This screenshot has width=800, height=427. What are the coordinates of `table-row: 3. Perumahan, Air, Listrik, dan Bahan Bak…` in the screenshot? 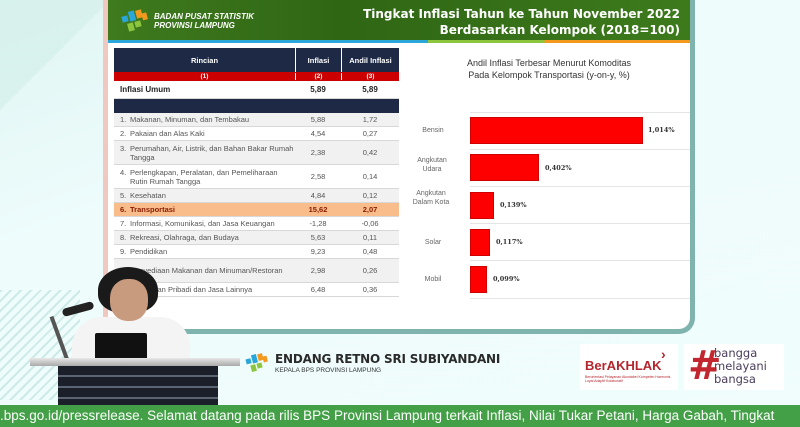 It's located at (256, 153).